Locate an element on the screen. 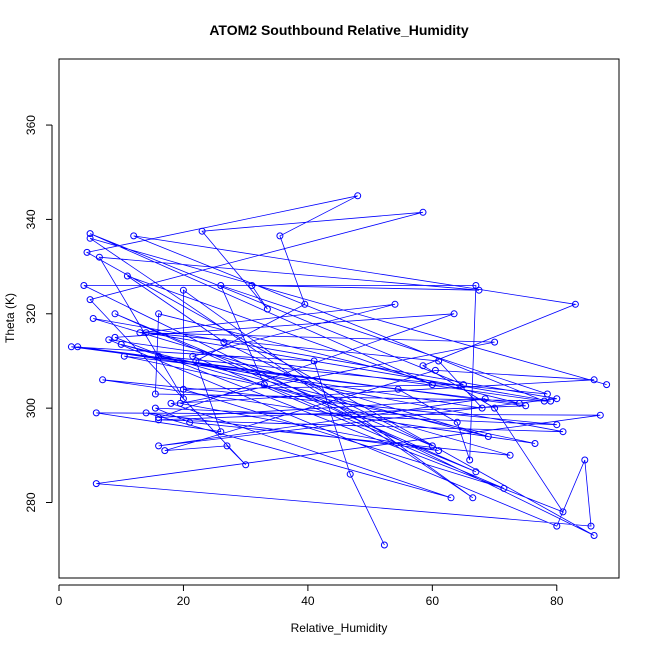  x-tick-label: 0 is located at coordinates (59, 601).